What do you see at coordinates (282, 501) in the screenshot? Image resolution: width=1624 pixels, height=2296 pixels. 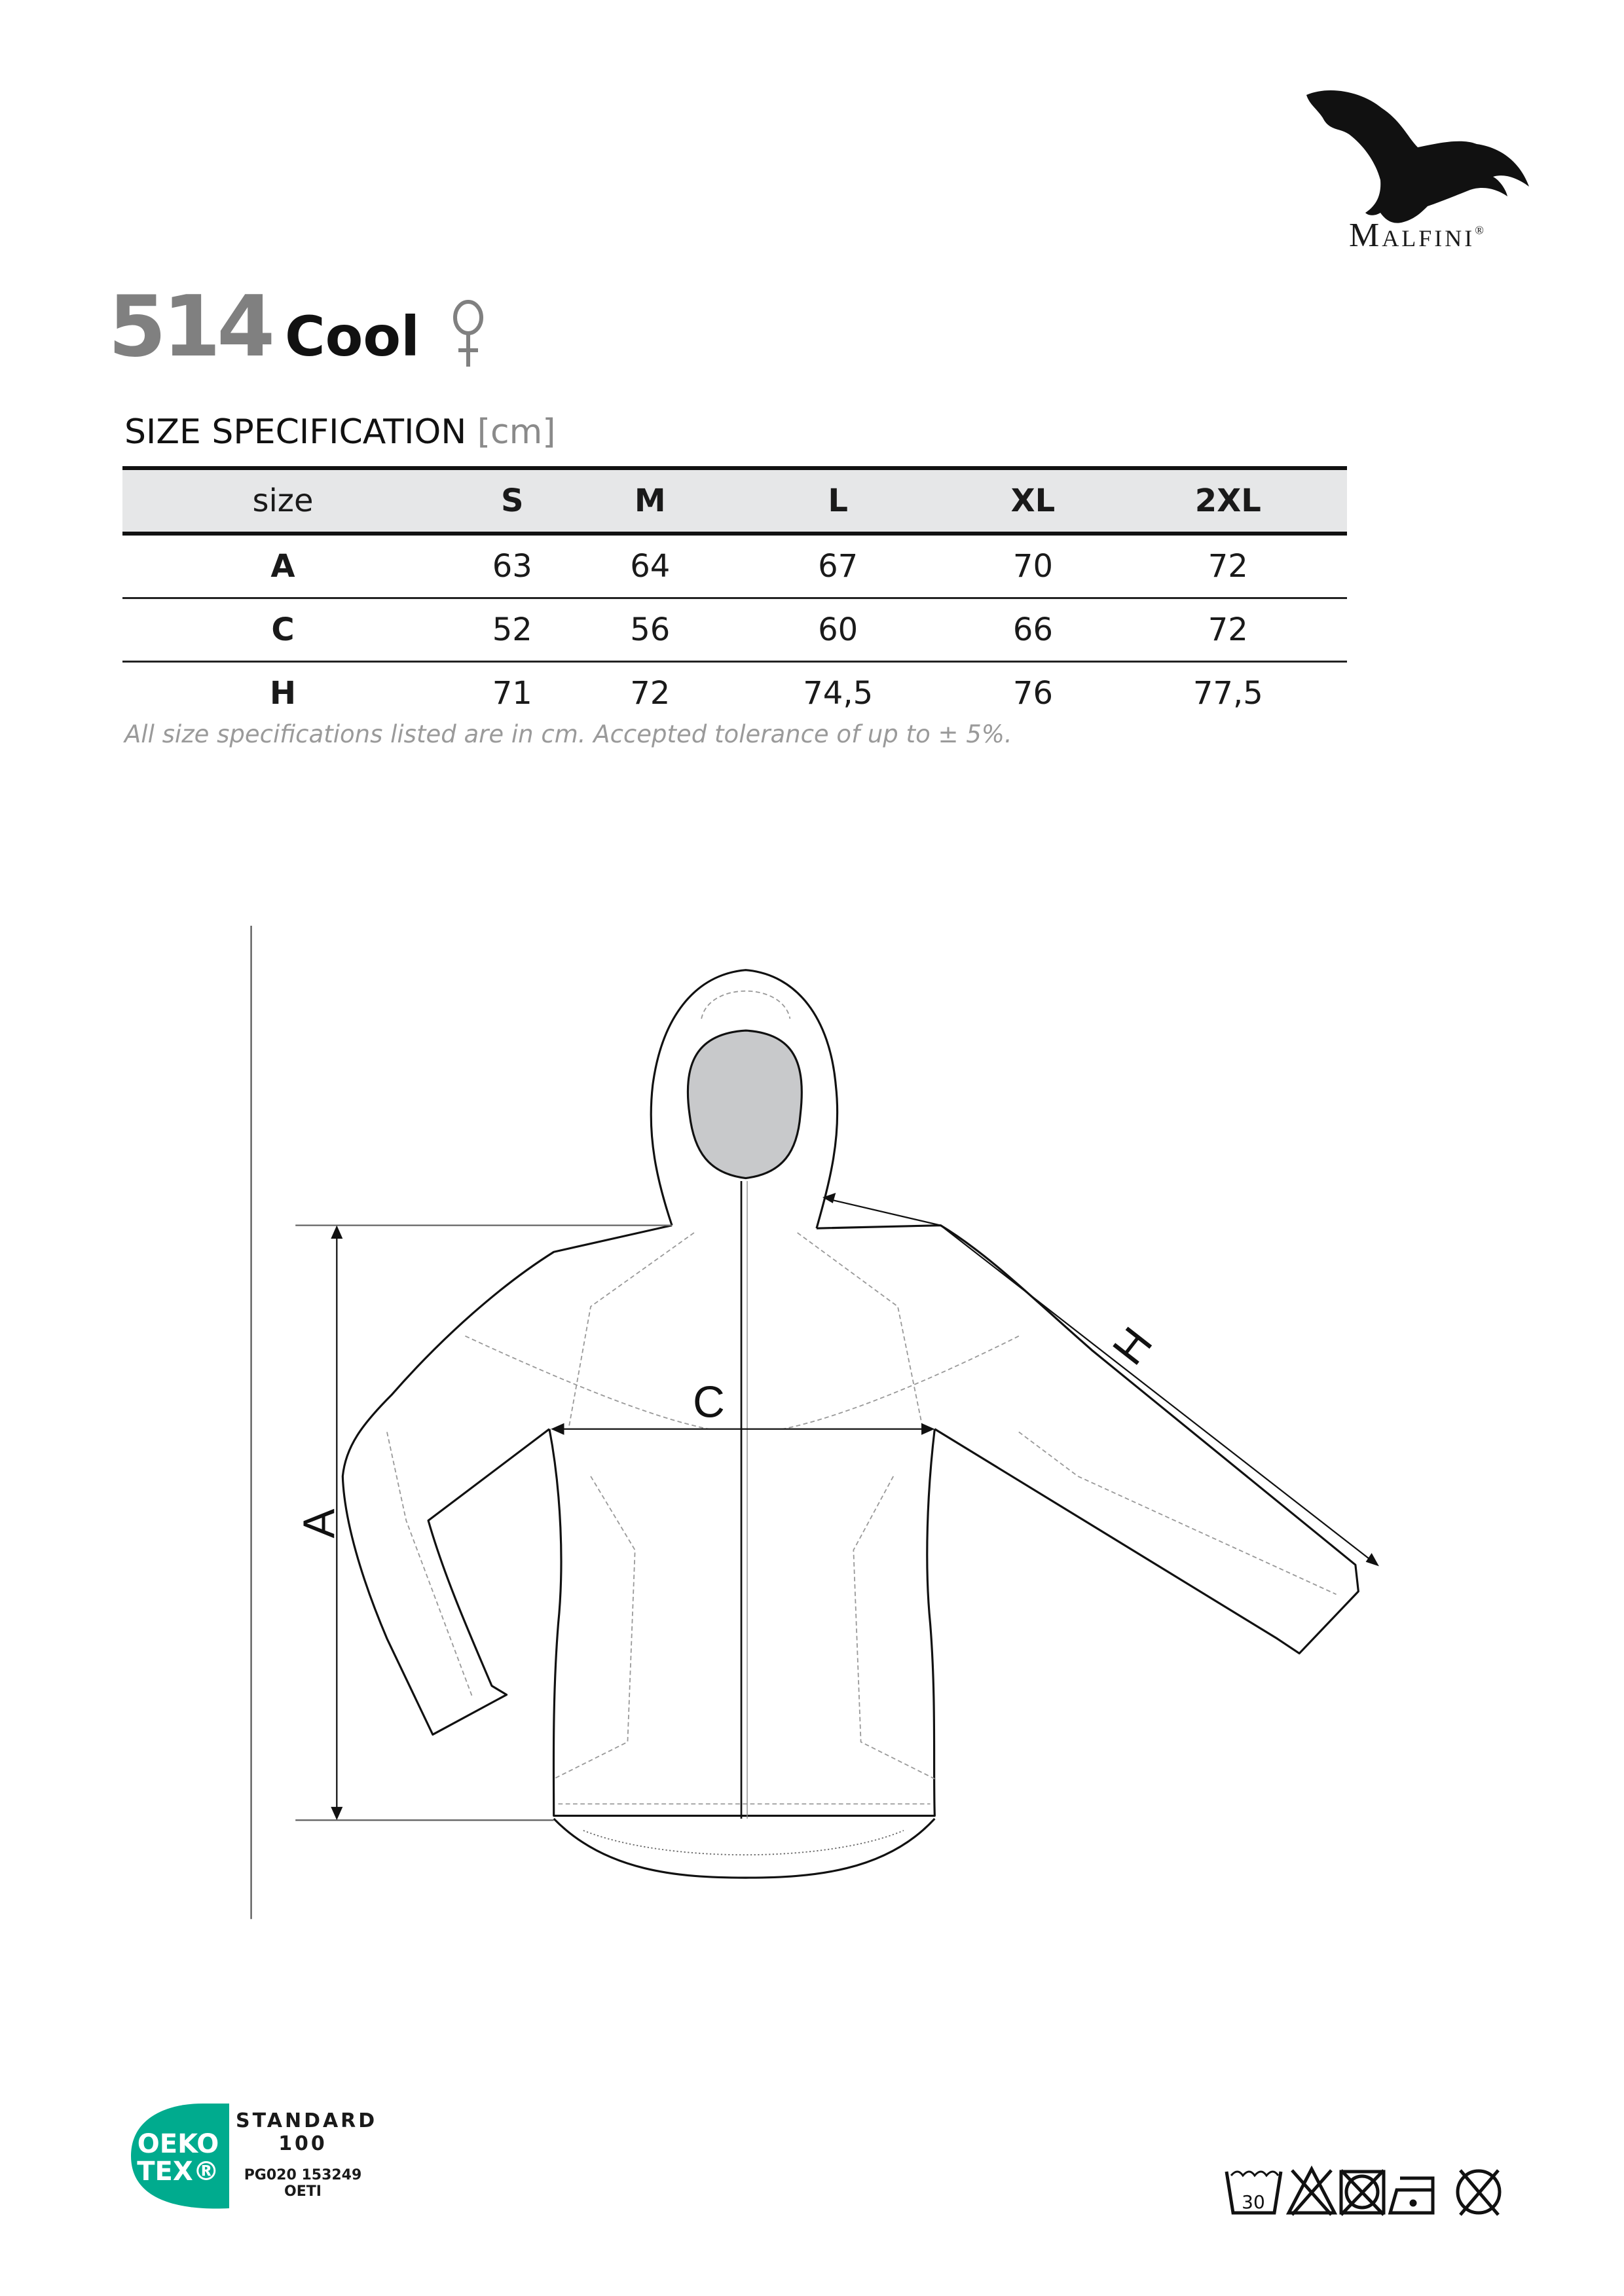 I see `header-cell: size` at bounding box center [282, 501].